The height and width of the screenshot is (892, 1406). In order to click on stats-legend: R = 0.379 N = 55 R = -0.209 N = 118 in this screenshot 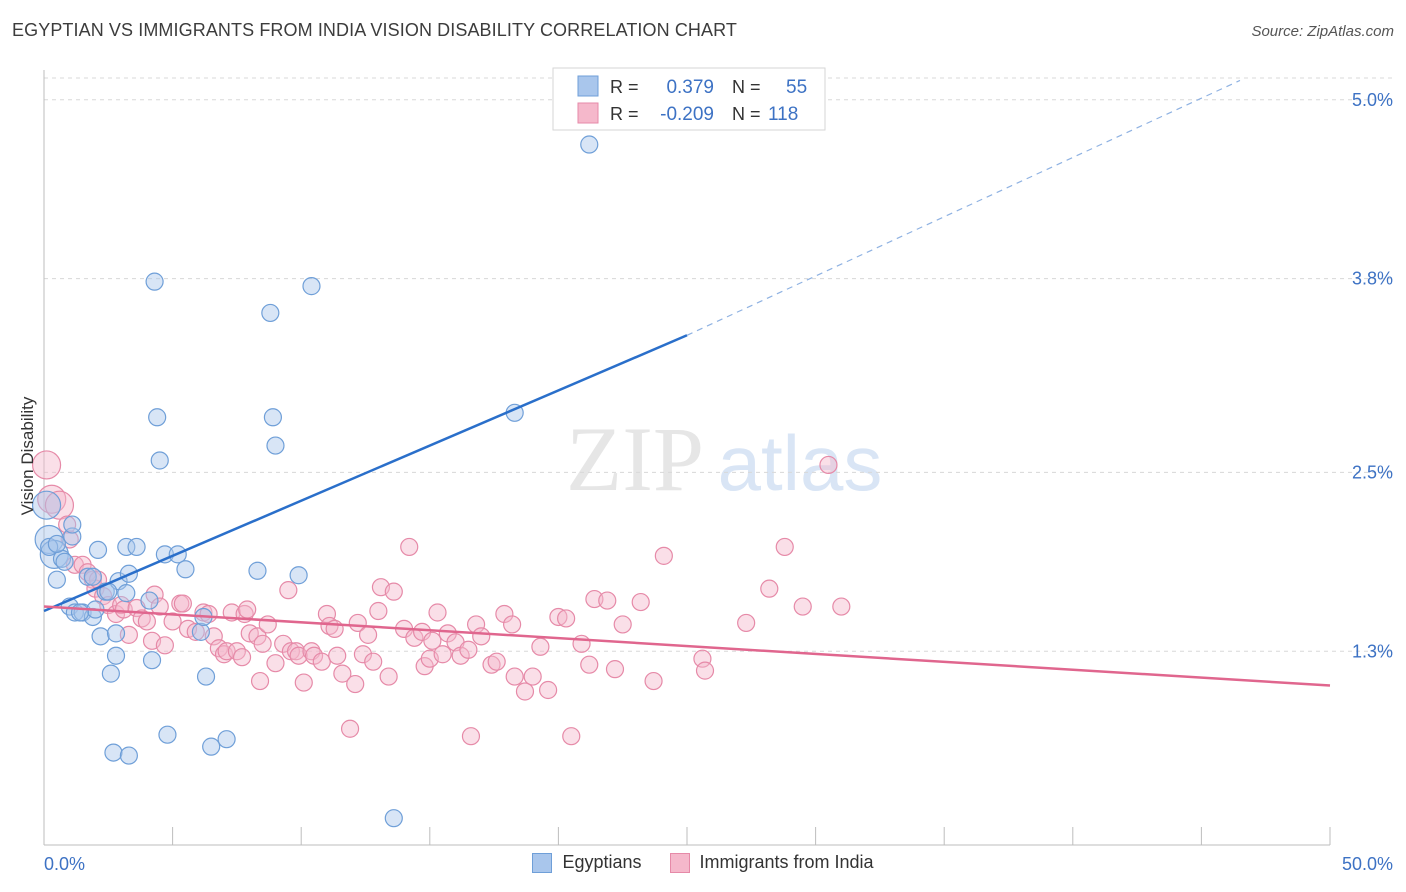, I will do `click(689, 99)`.